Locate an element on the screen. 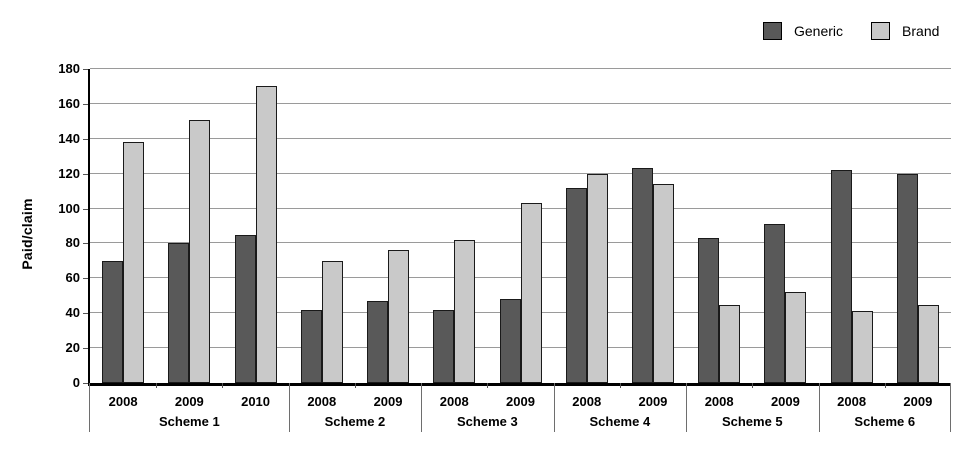 This screenshot has width=975, height=463. y-tick-label-160: 160 is located at coordinates (69, 103).